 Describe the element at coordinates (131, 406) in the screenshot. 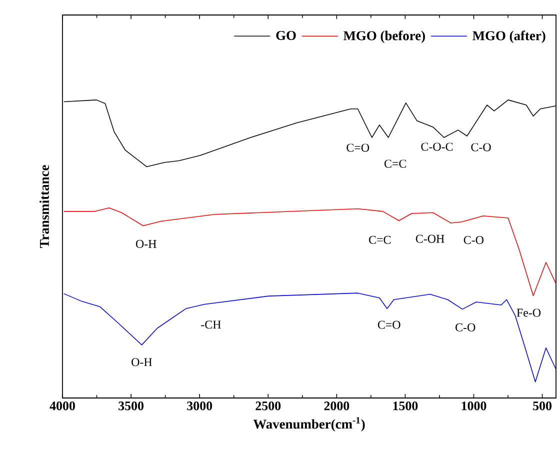

I see `x-tick-label: 3500` at that location.